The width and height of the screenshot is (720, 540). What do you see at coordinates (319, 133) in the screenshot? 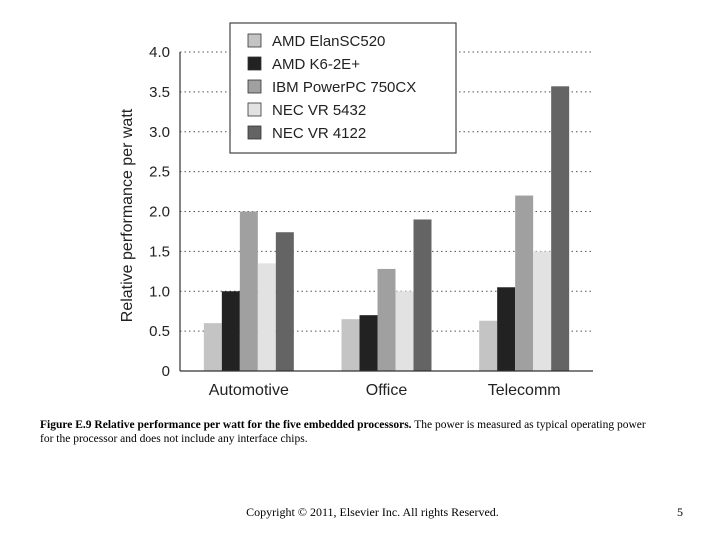
I see `legend-label: NEC VR 4122` at bounding box center [319, 133].